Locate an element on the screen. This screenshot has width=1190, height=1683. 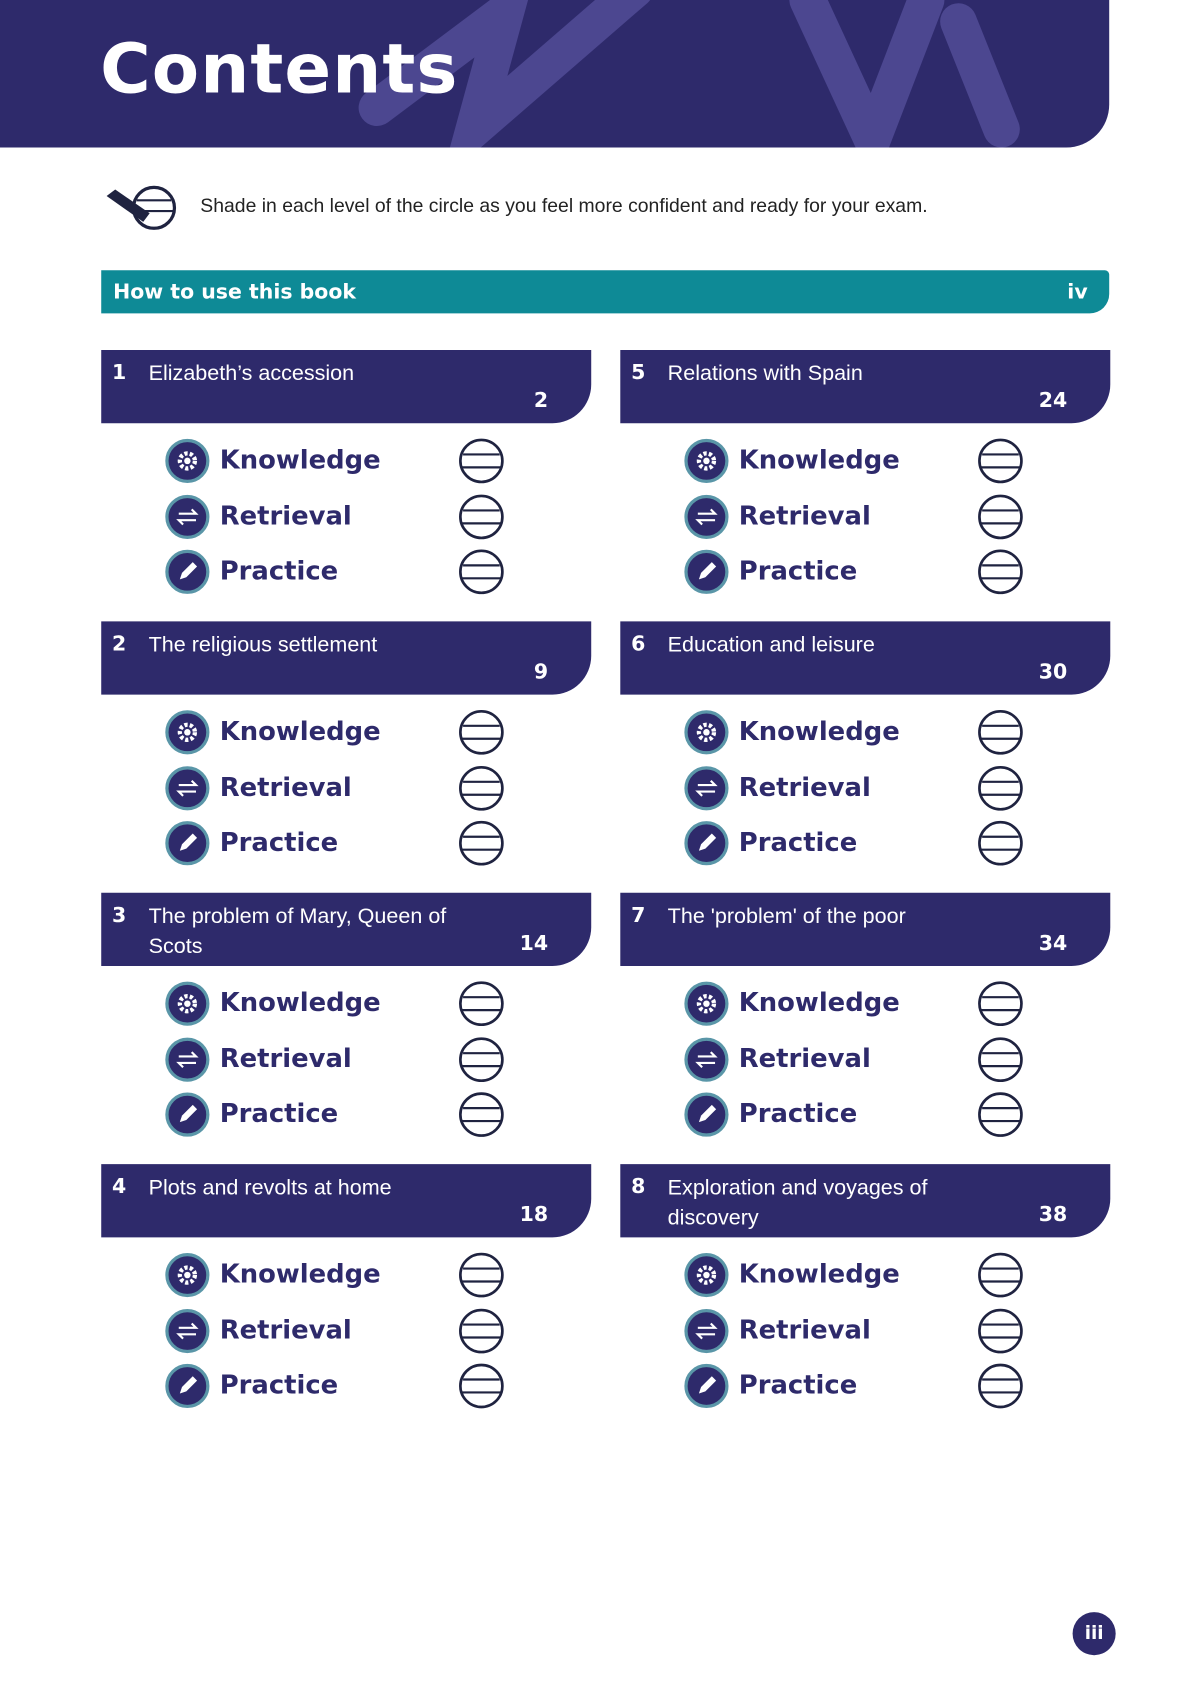
page-title: Contents is located at coordinates (279, 70).